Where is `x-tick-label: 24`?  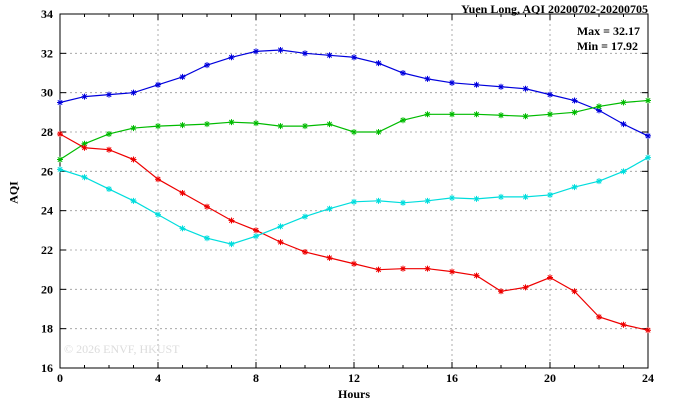
x-tick-label: 24 is located at coordinates (648, 378).